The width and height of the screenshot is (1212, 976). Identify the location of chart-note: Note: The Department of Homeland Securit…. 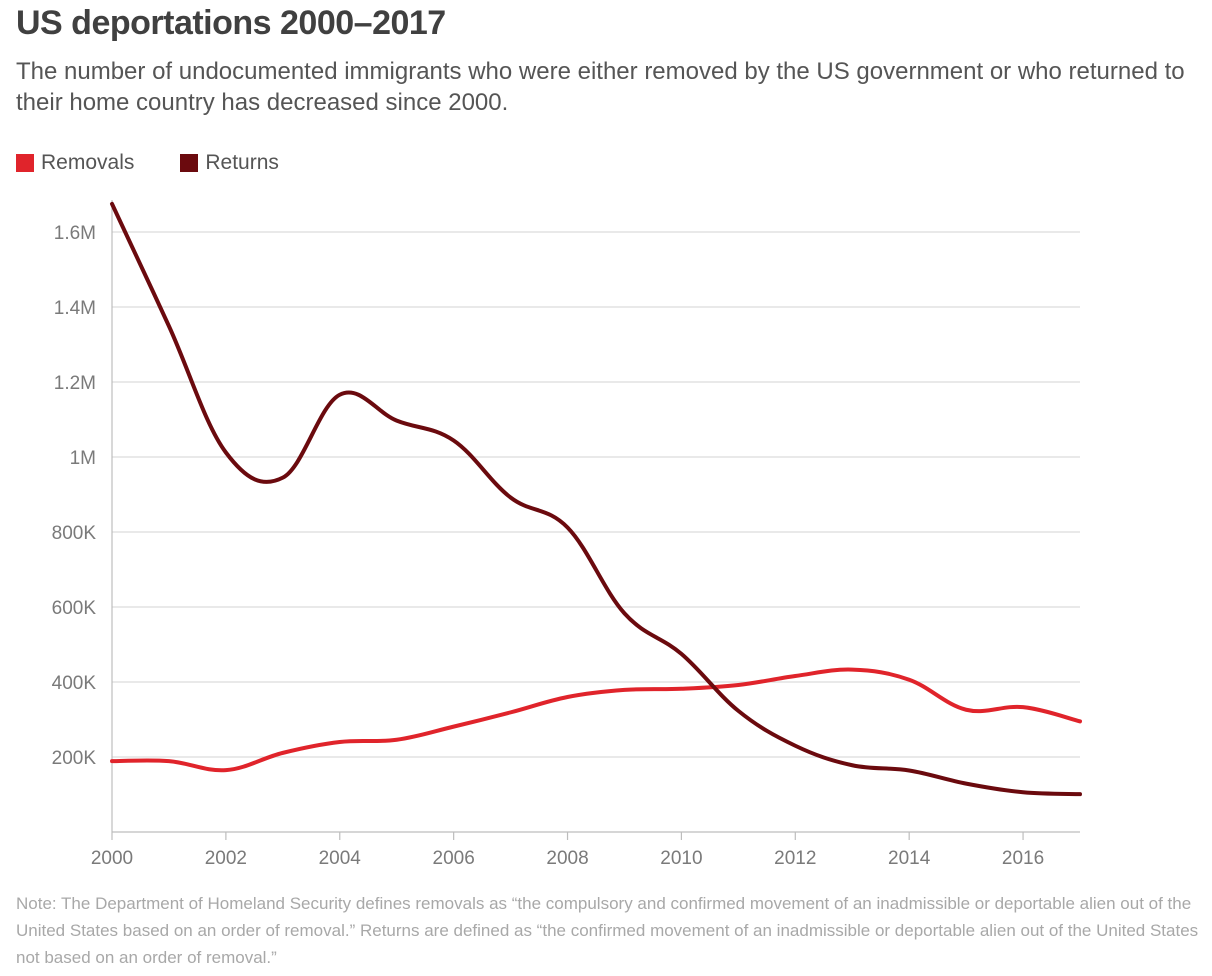
(607, 930).